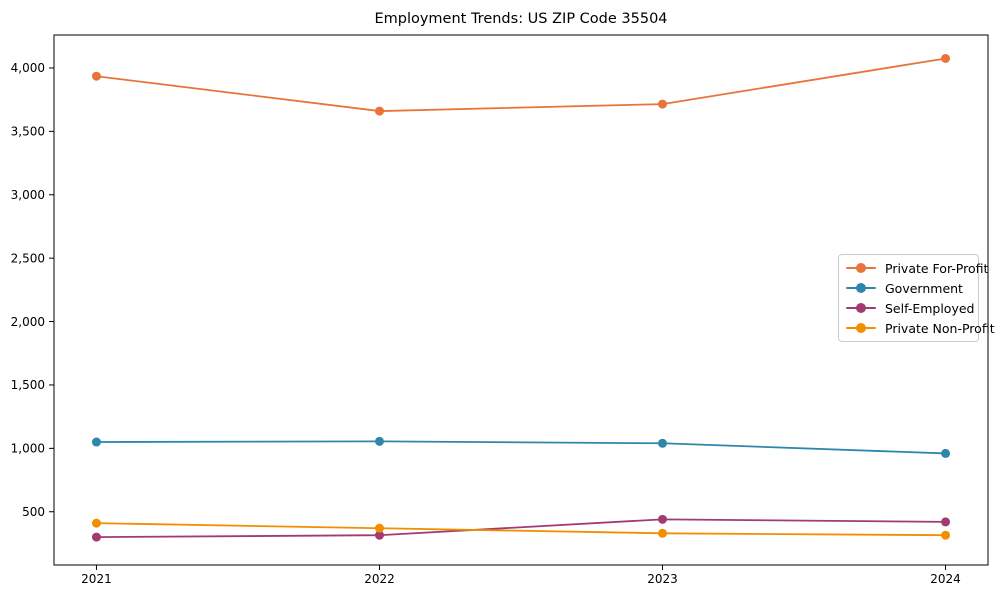 This screenshot has width=1000, height=600. I want to click on y-tick-label: 2,000, so click(28, 322).